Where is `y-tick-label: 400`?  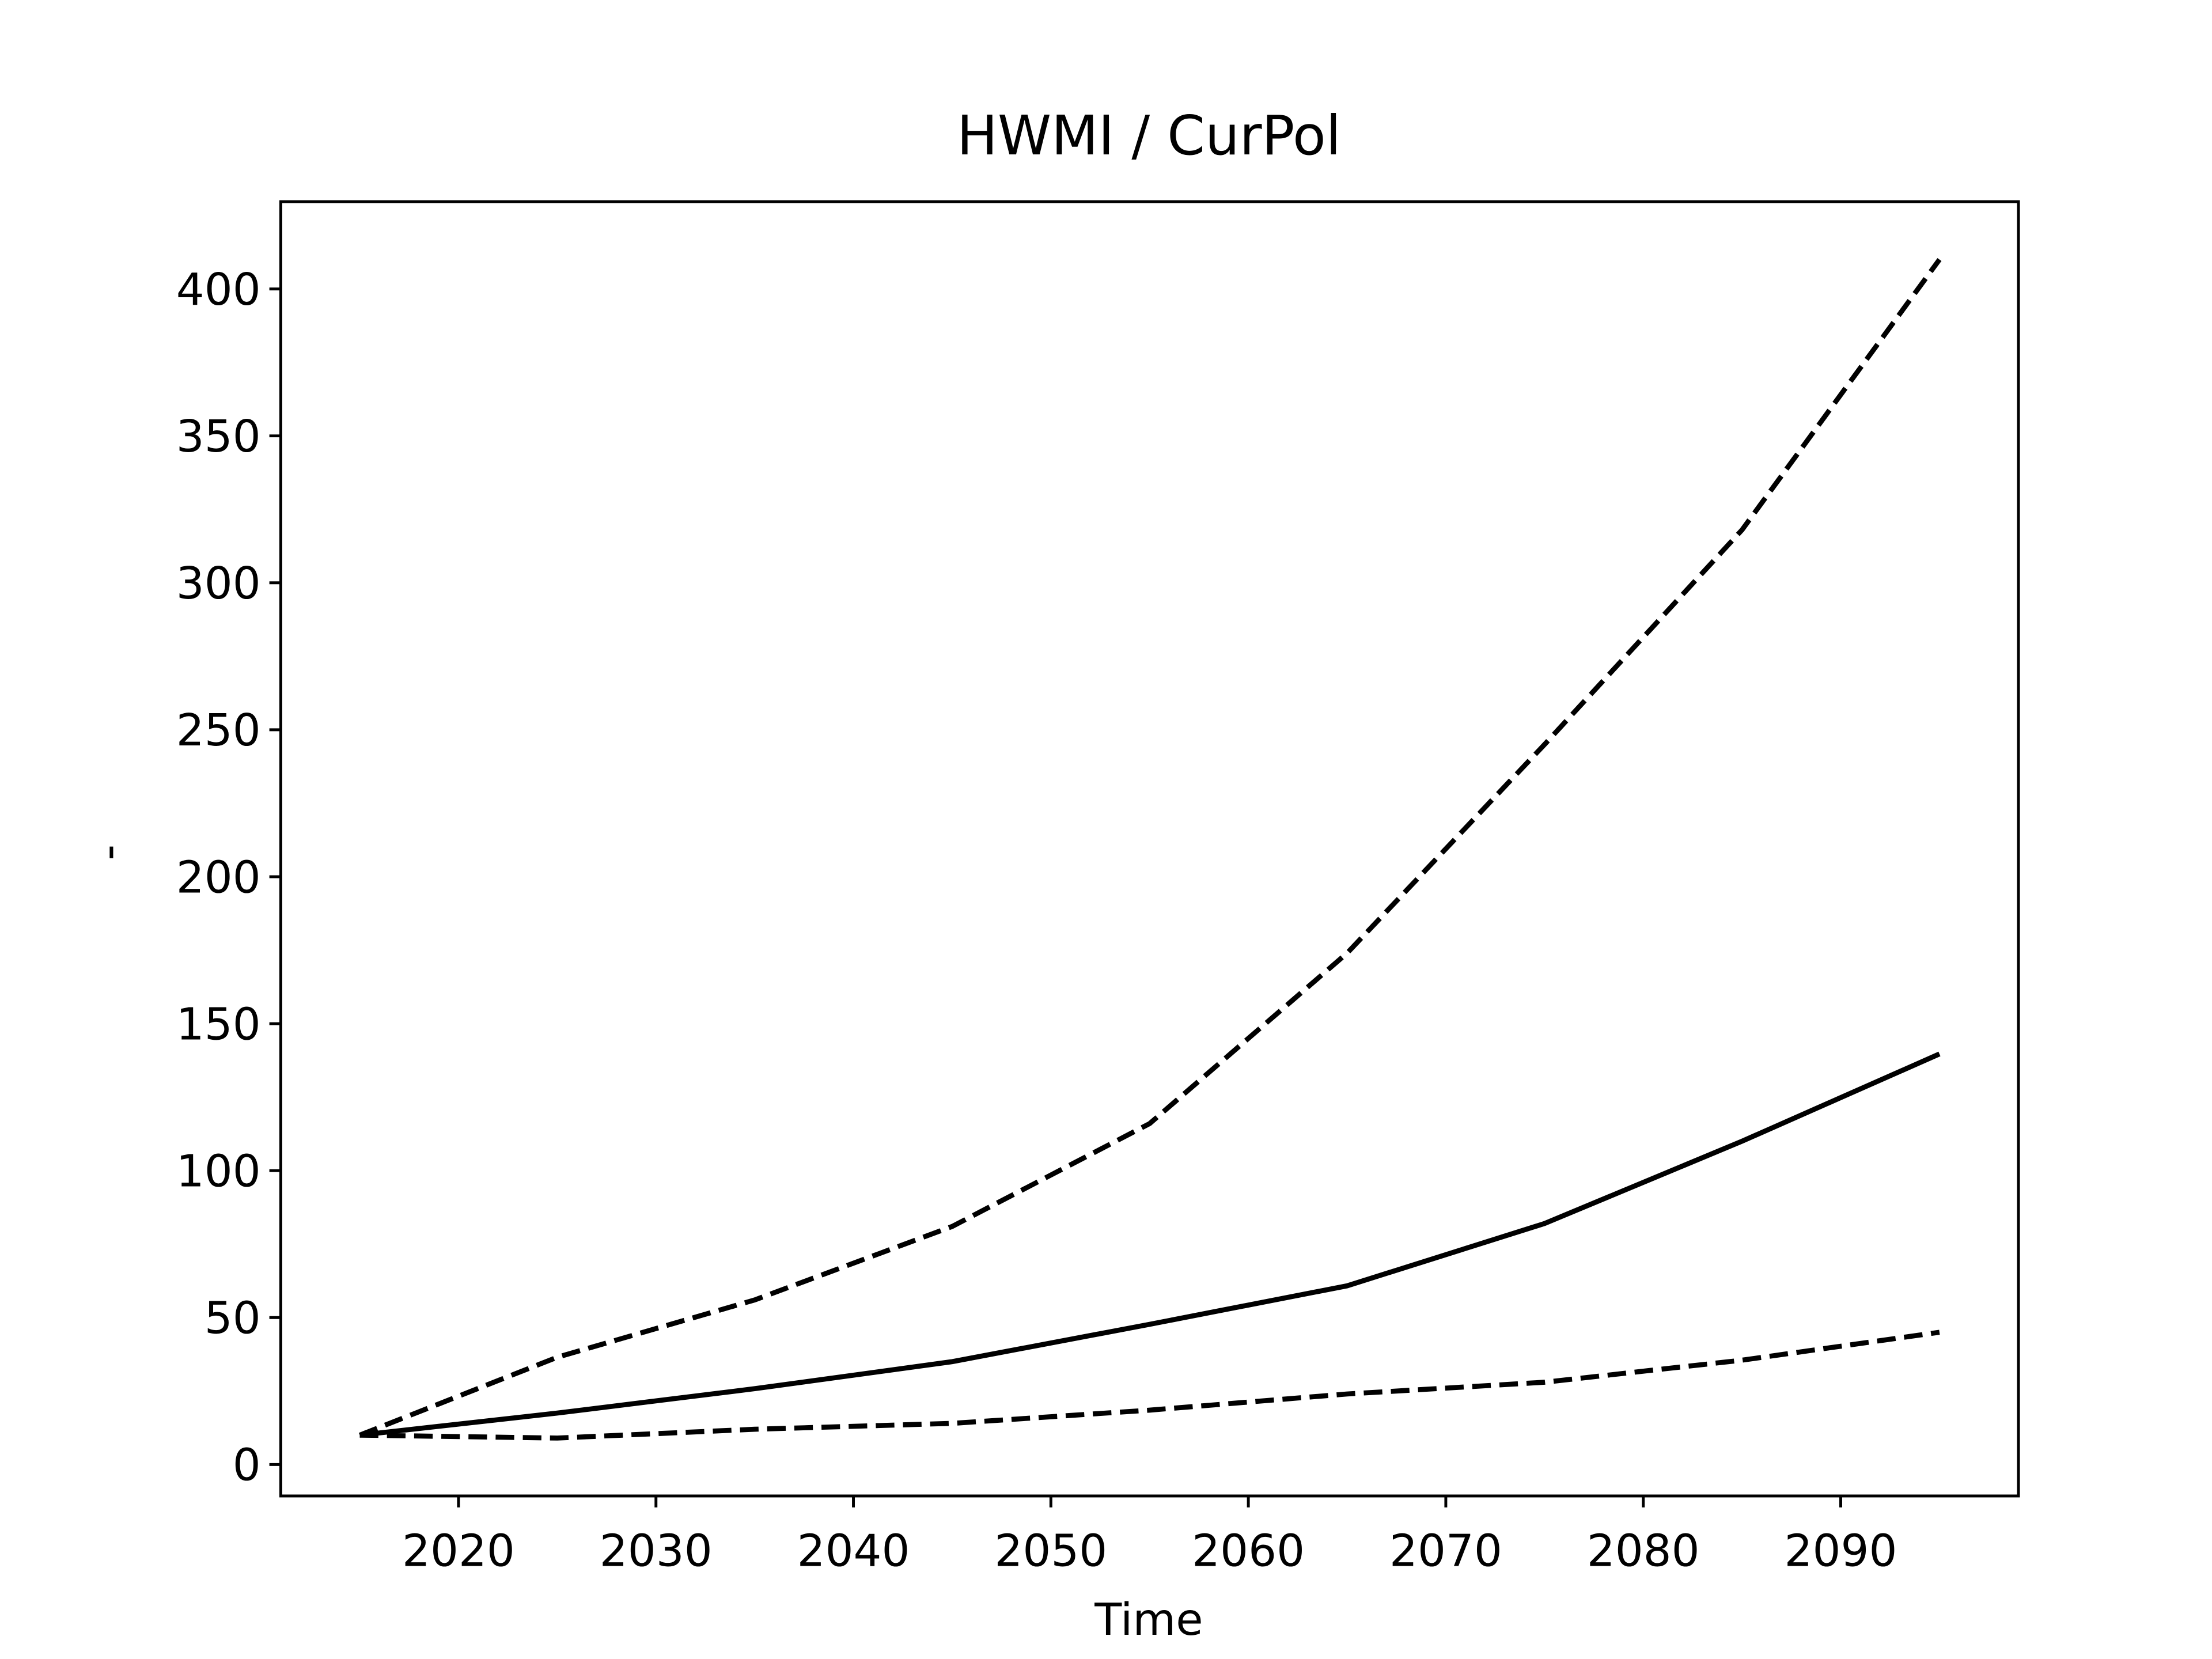 y-tick-label: 400 is located at coordinates (218, 290).